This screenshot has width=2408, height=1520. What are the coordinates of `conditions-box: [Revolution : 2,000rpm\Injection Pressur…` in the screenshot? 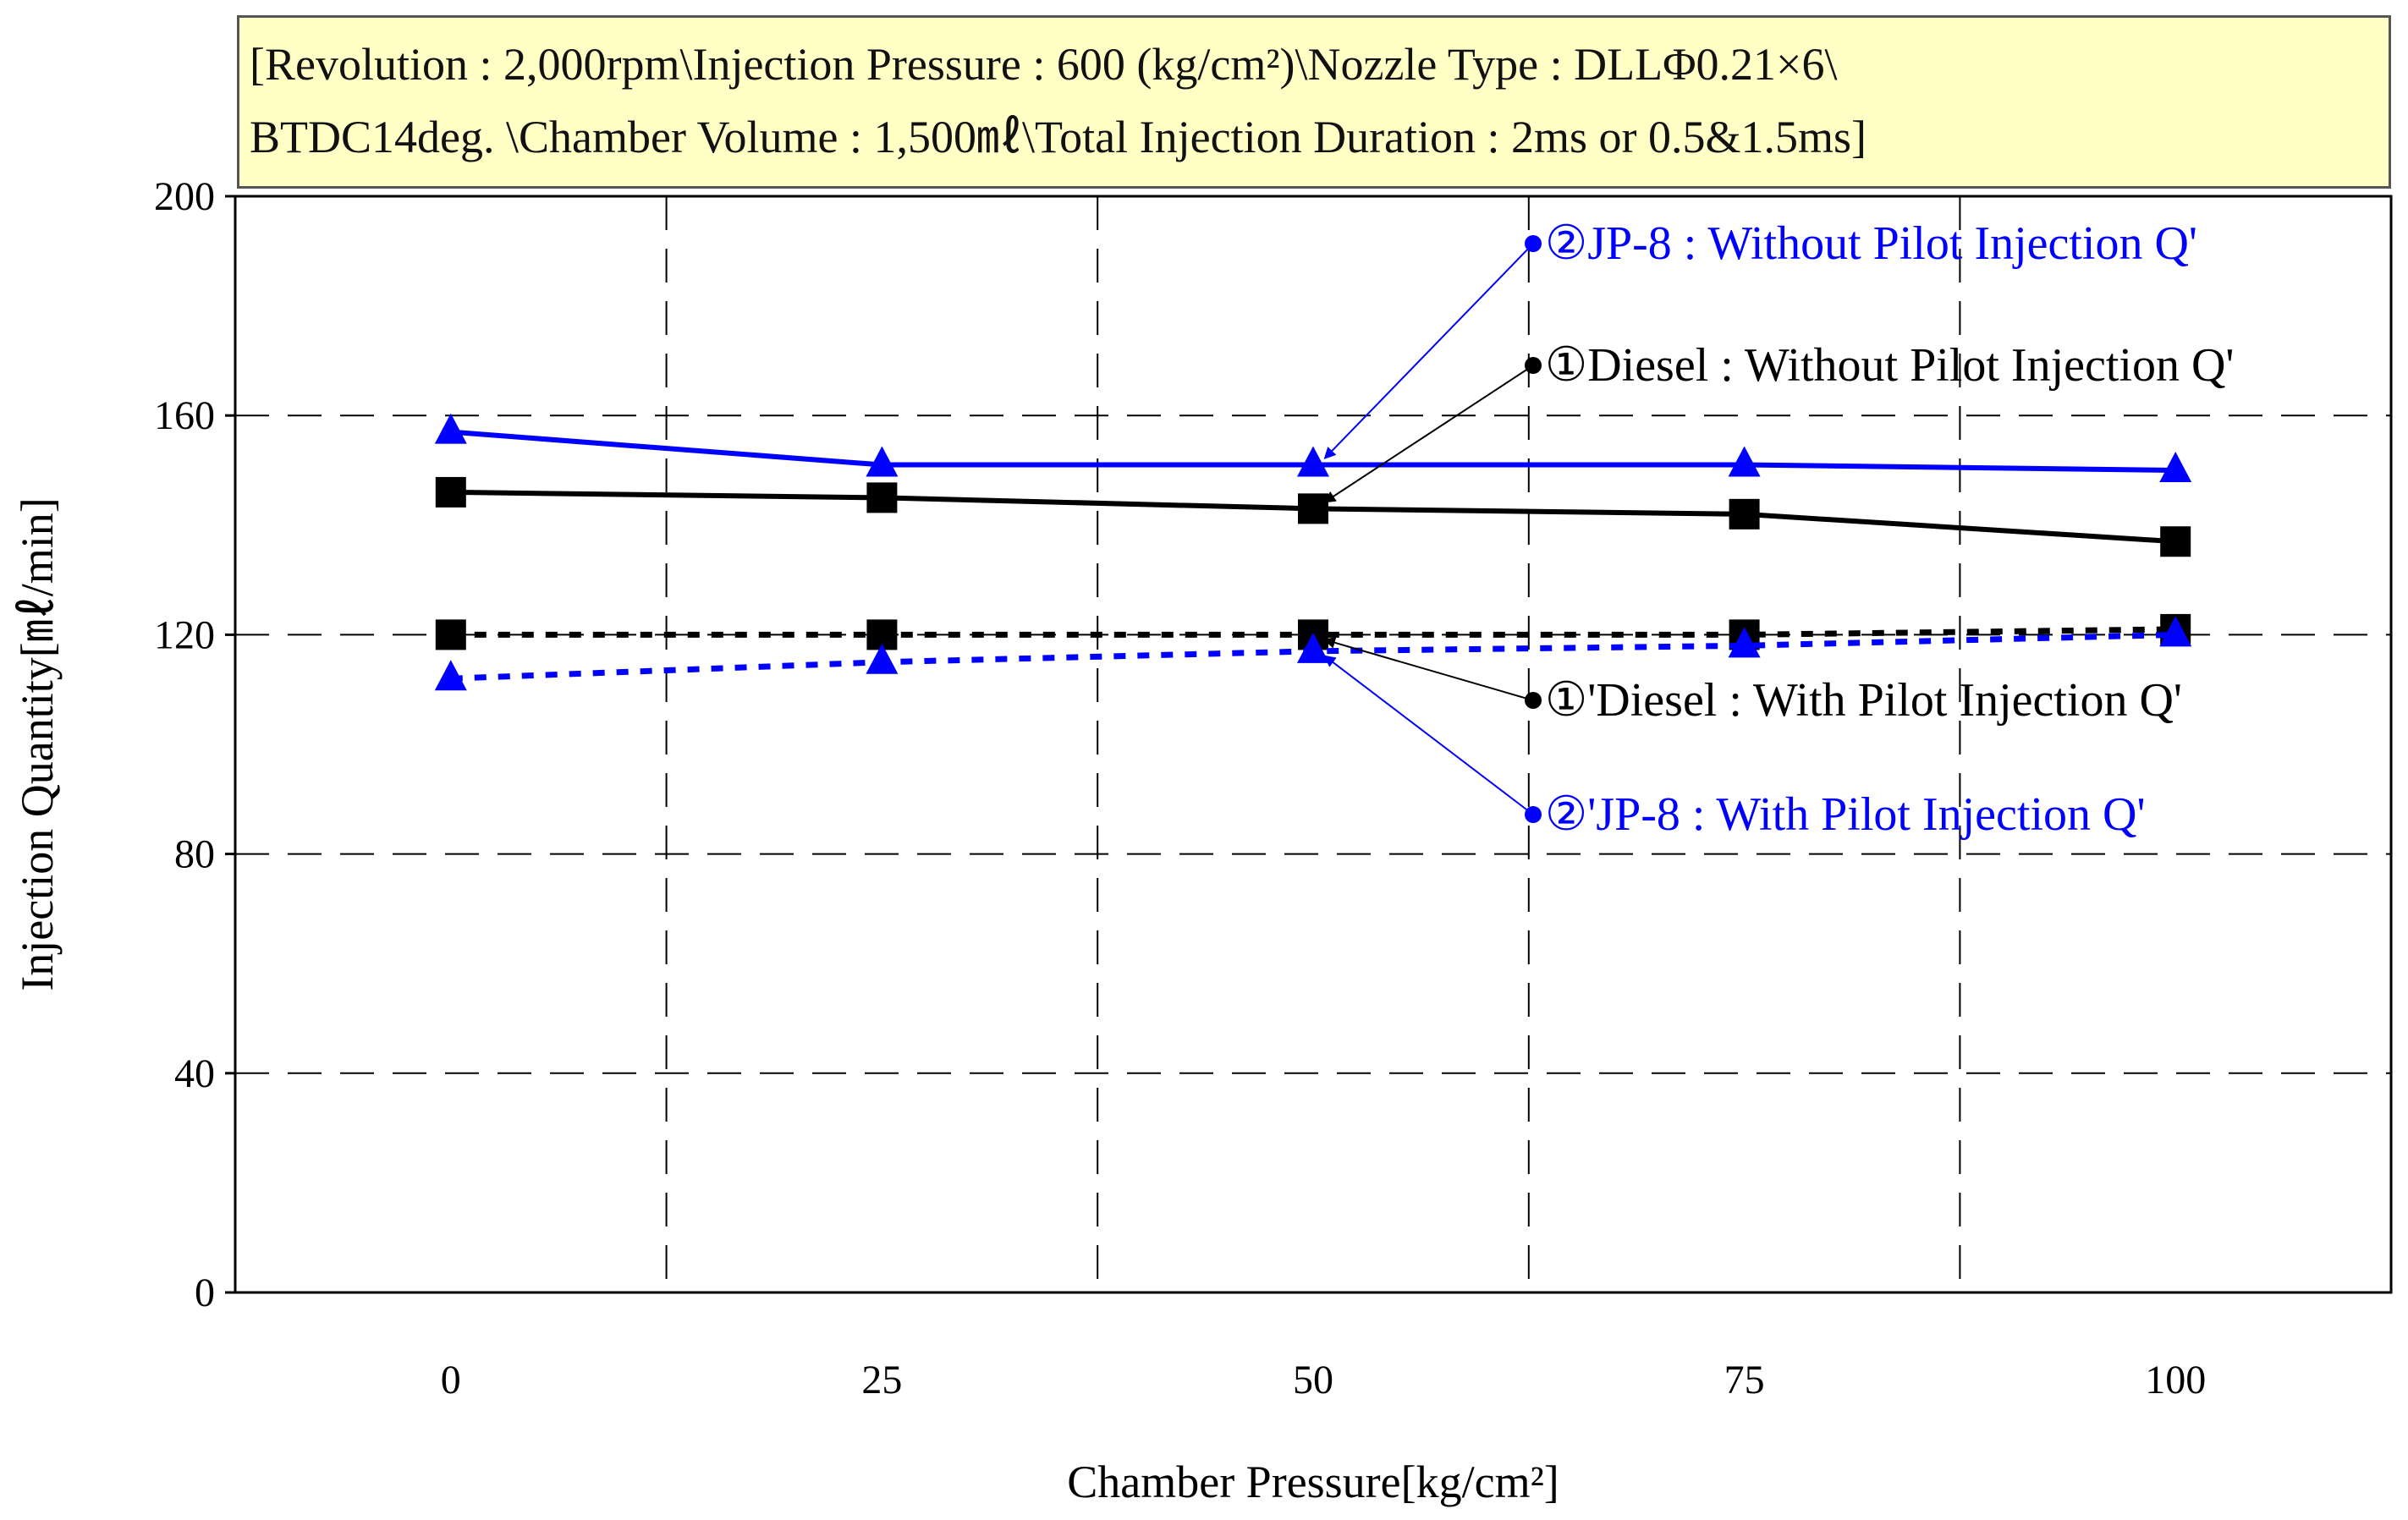 It's located at (1314, 102).